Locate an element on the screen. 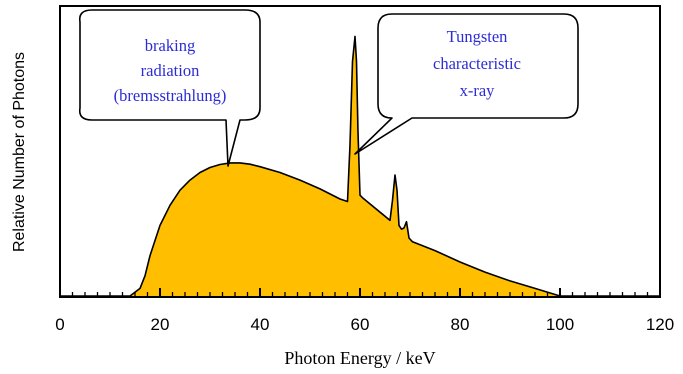 This screenshot has width=683, height=374. x-axis-title: Photon Energy / keV is located at coordinates (359, 358).